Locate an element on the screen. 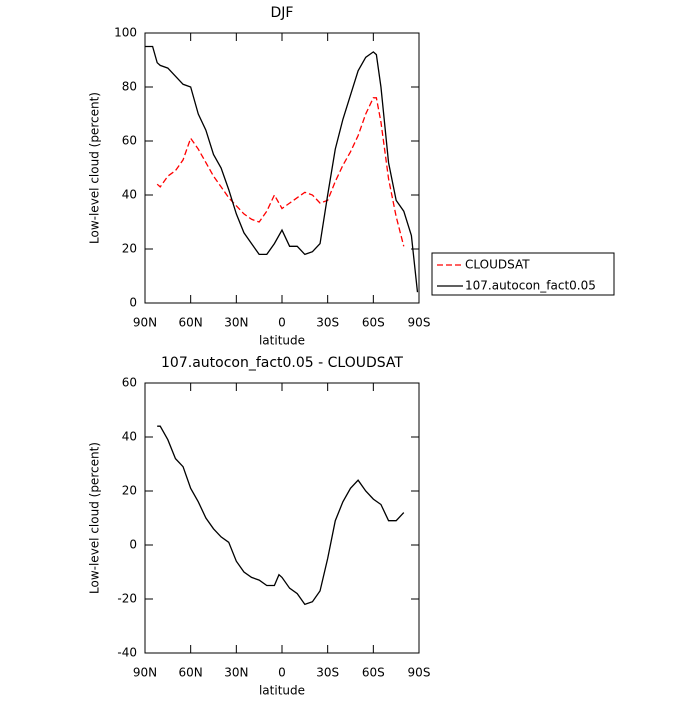  y-tick-label: 100 is located at coordinates (125, 33).